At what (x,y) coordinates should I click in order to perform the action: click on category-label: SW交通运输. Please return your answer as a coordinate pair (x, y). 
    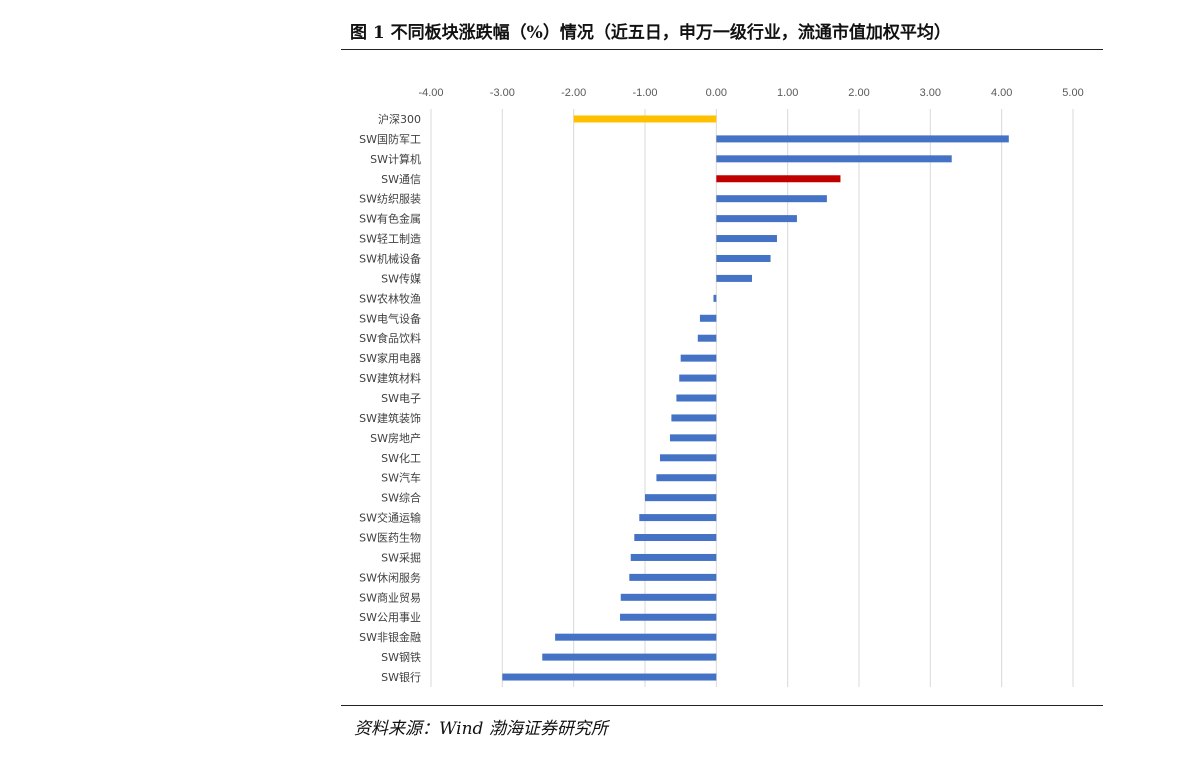
    Looking at the image, I should click on (390, 518).